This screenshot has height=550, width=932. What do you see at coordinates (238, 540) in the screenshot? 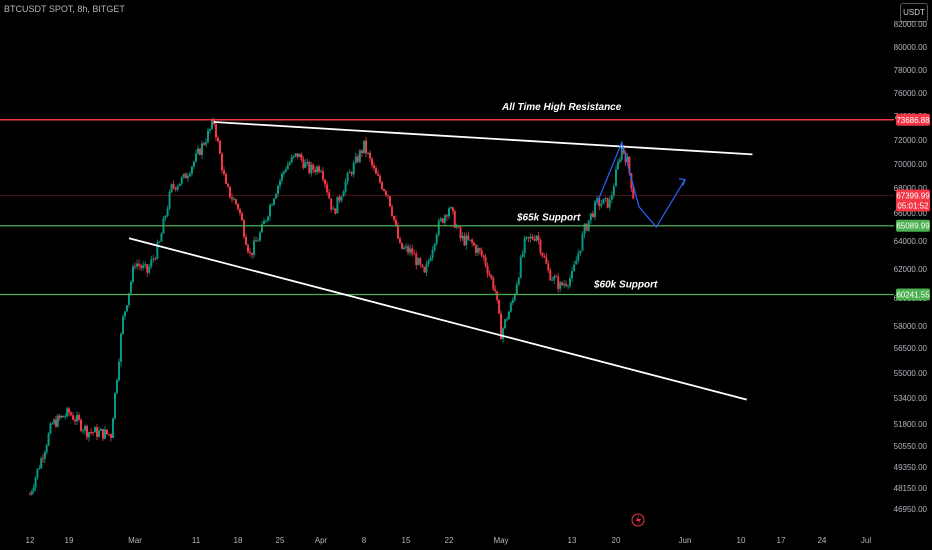
I see `x-tick-label: 18` at bounding box center [238, 540].